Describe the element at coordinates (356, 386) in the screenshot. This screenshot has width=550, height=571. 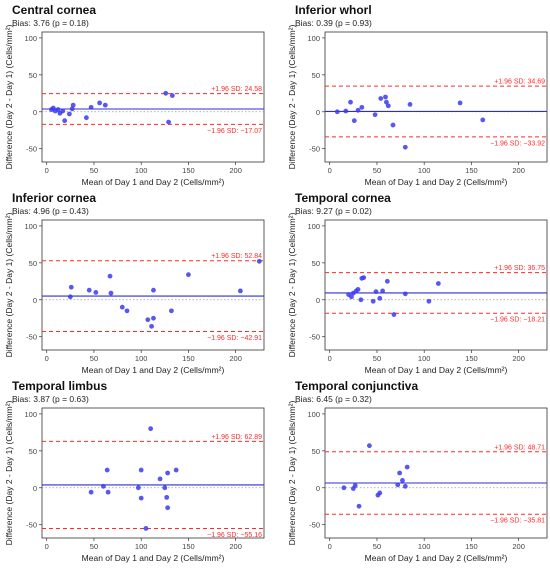
I see `chart-title: Temporal conjunctiva` at that location.